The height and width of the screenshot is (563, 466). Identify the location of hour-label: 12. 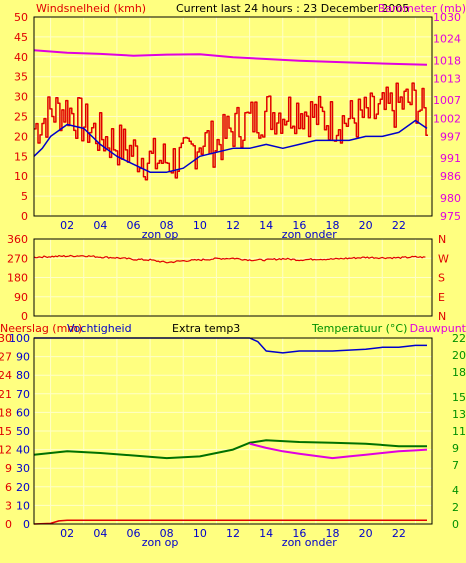
(233, 225).